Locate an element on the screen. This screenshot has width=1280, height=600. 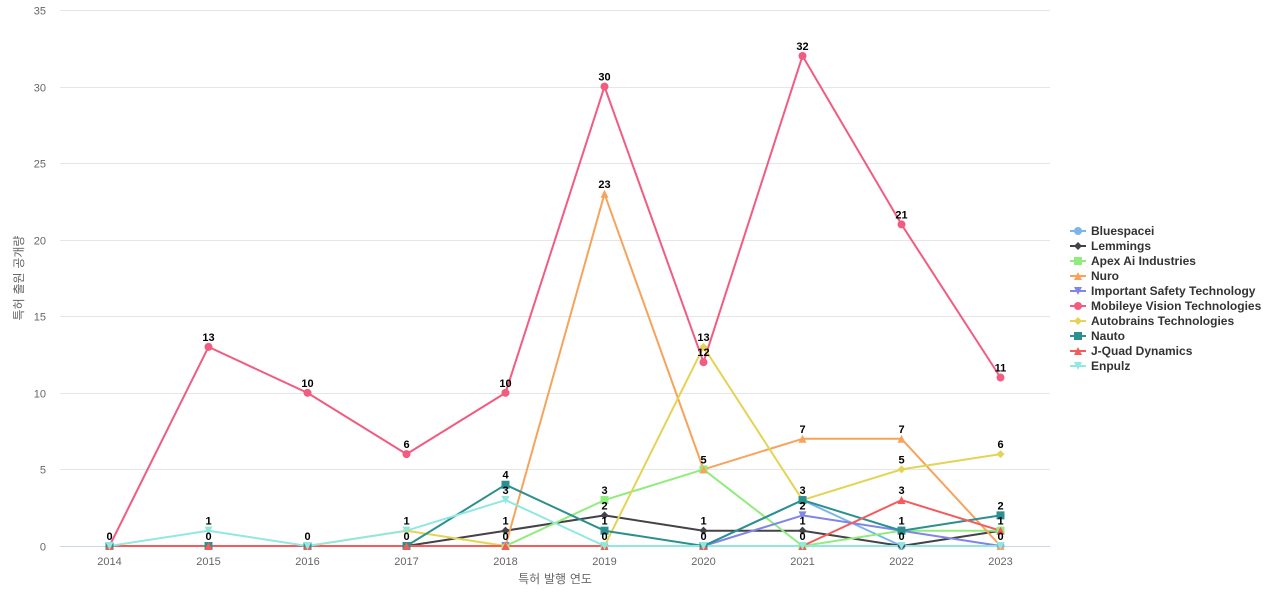
legend-label: Lemmings is located at coordinates (1121, 246).